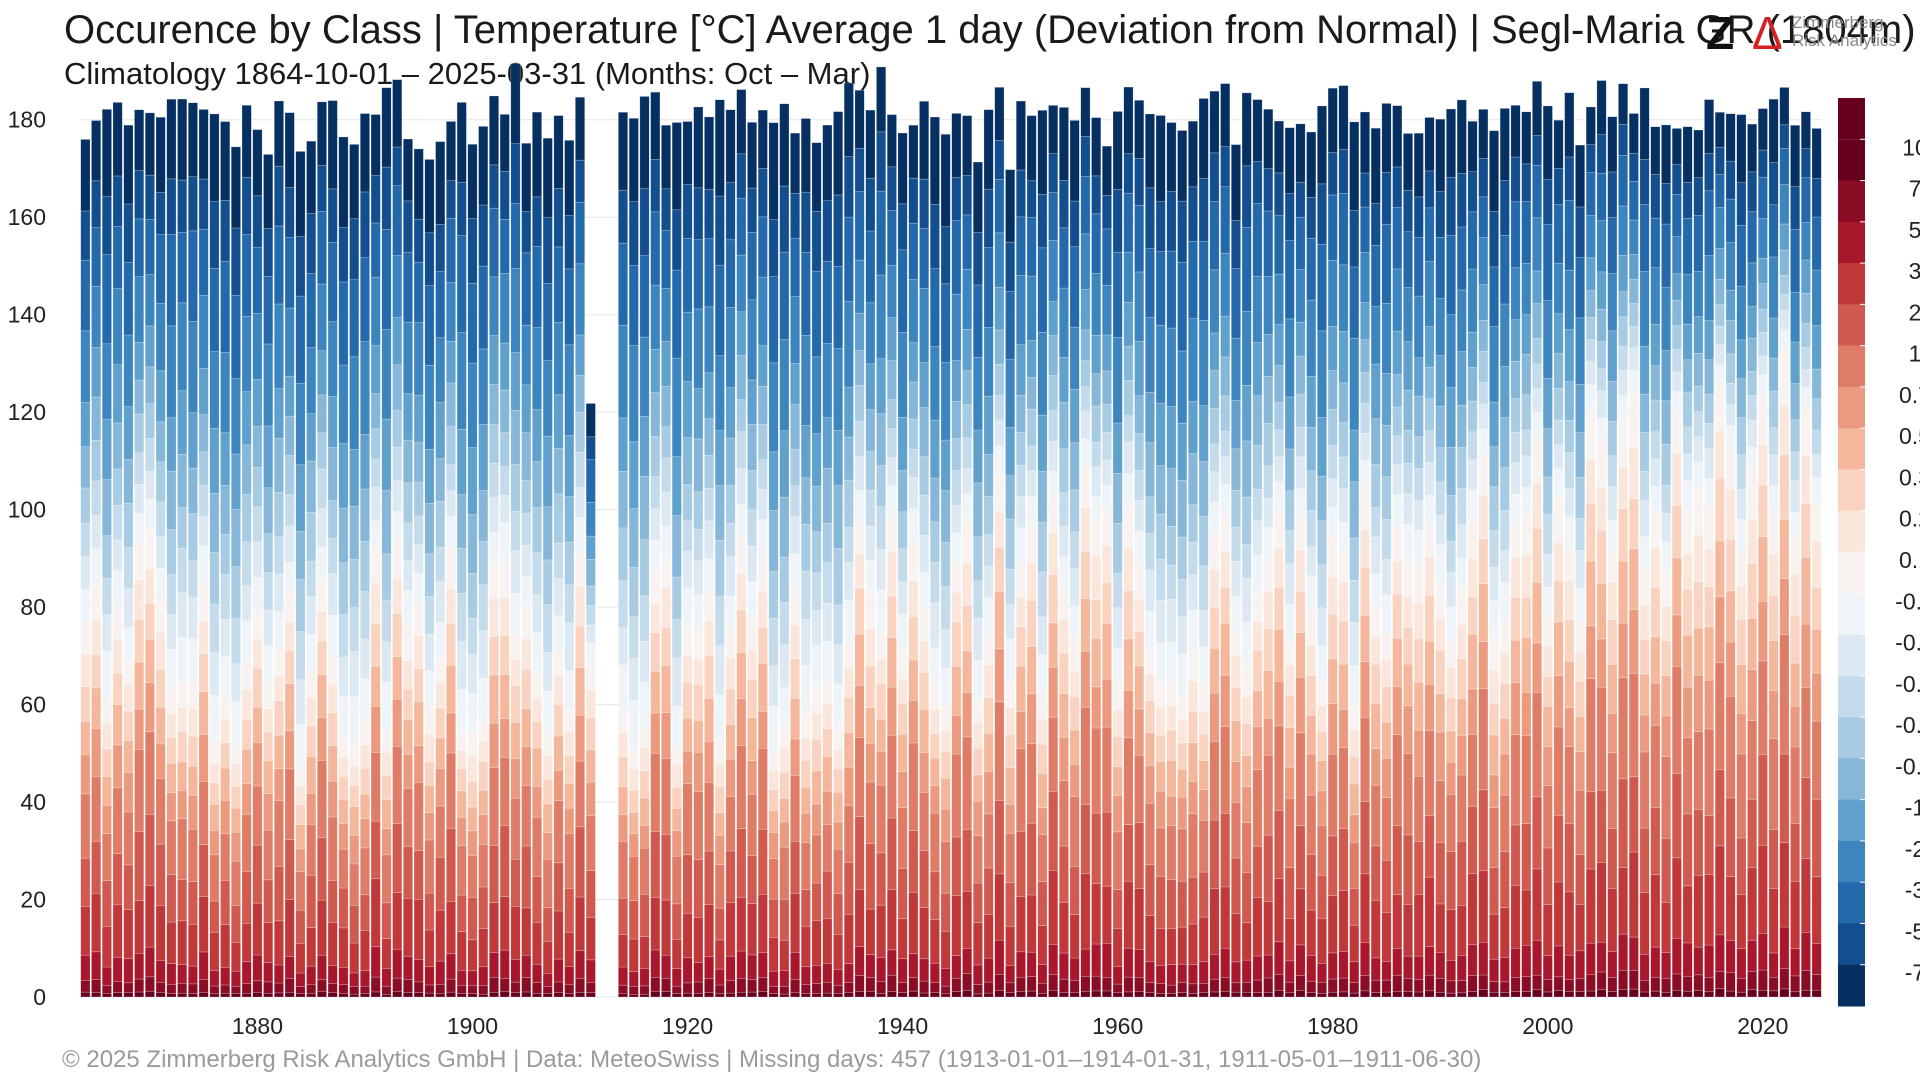  I want to click on company-logo: Z Δ Zimmerberg Risk Analytics, so click(1811, 33).